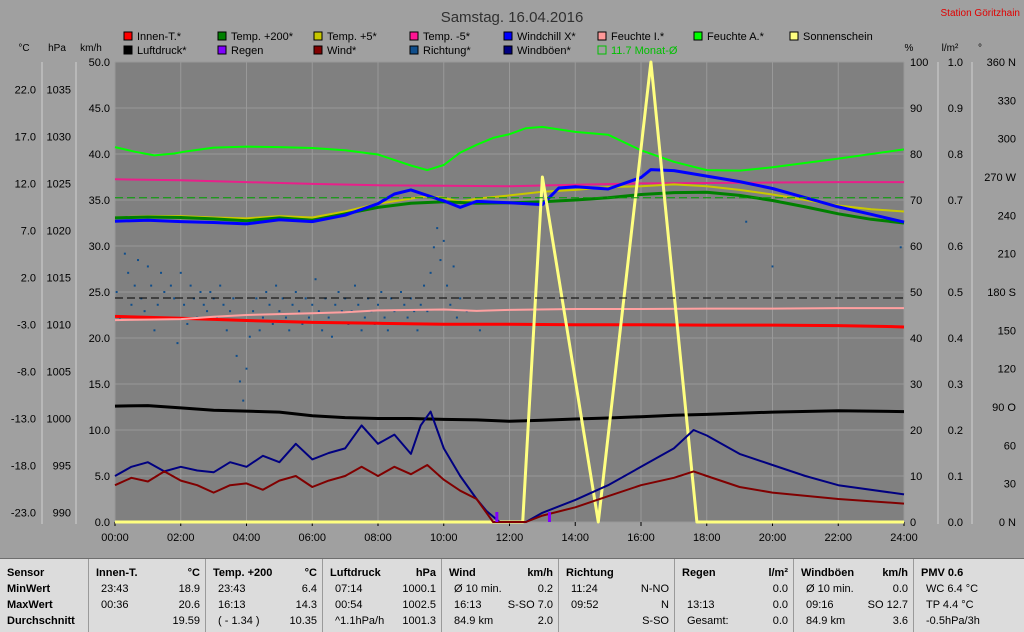 The width and height of the screenshot is (1024, 632). Describe the element at coordinates (115, 589) in the screenshot. I see `stats-cell-label: 23:43` at that location.